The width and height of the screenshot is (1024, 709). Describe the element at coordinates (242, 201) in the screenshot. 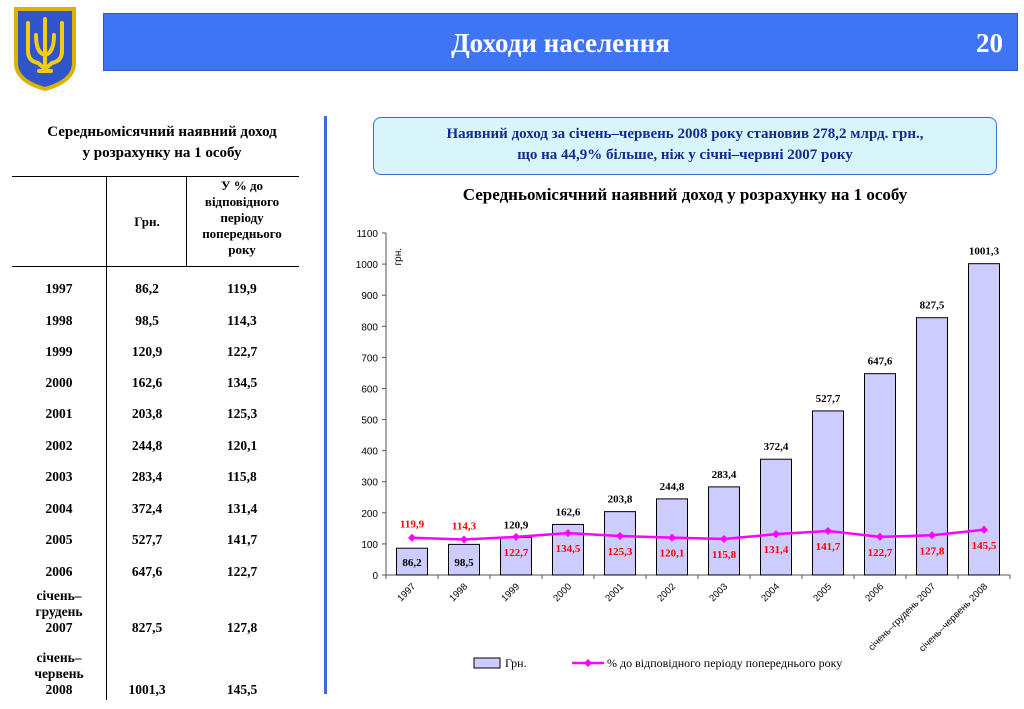

I see `column-header-pct-line: відповідного` at that location.